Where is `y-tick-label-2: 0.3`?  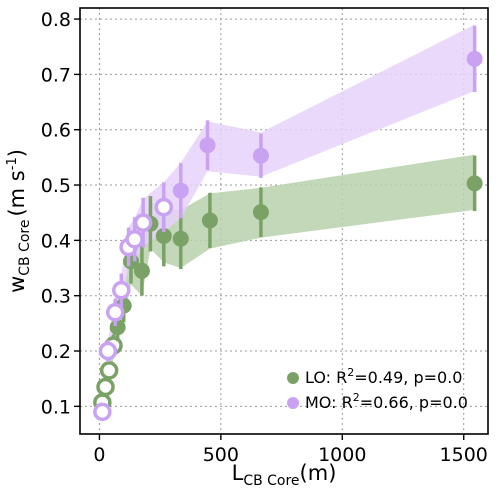
y-tick-label-2: 0.3 is located at coordinates (56, 297).